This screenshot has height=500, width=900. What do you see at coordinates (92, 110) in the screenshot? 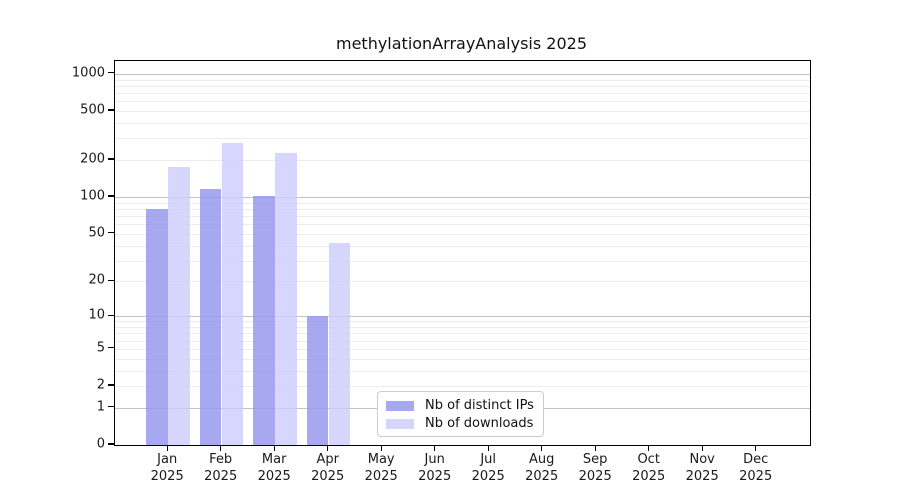
I see `y-tick-label-500: 500` at bounding box center [92, 110].